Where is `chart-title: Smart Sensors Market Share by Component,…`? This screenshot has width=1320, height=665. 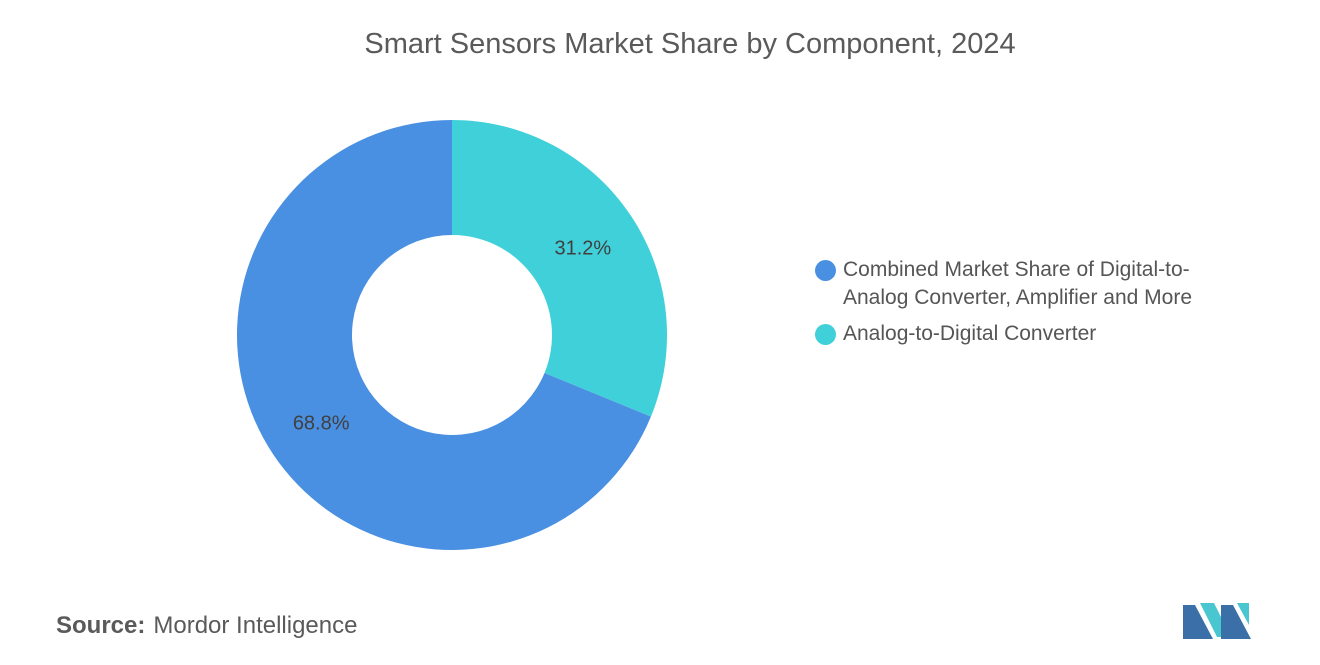 chart-title: Smart Sensors Market Share by Component,… is located at coordinates (690, 44).